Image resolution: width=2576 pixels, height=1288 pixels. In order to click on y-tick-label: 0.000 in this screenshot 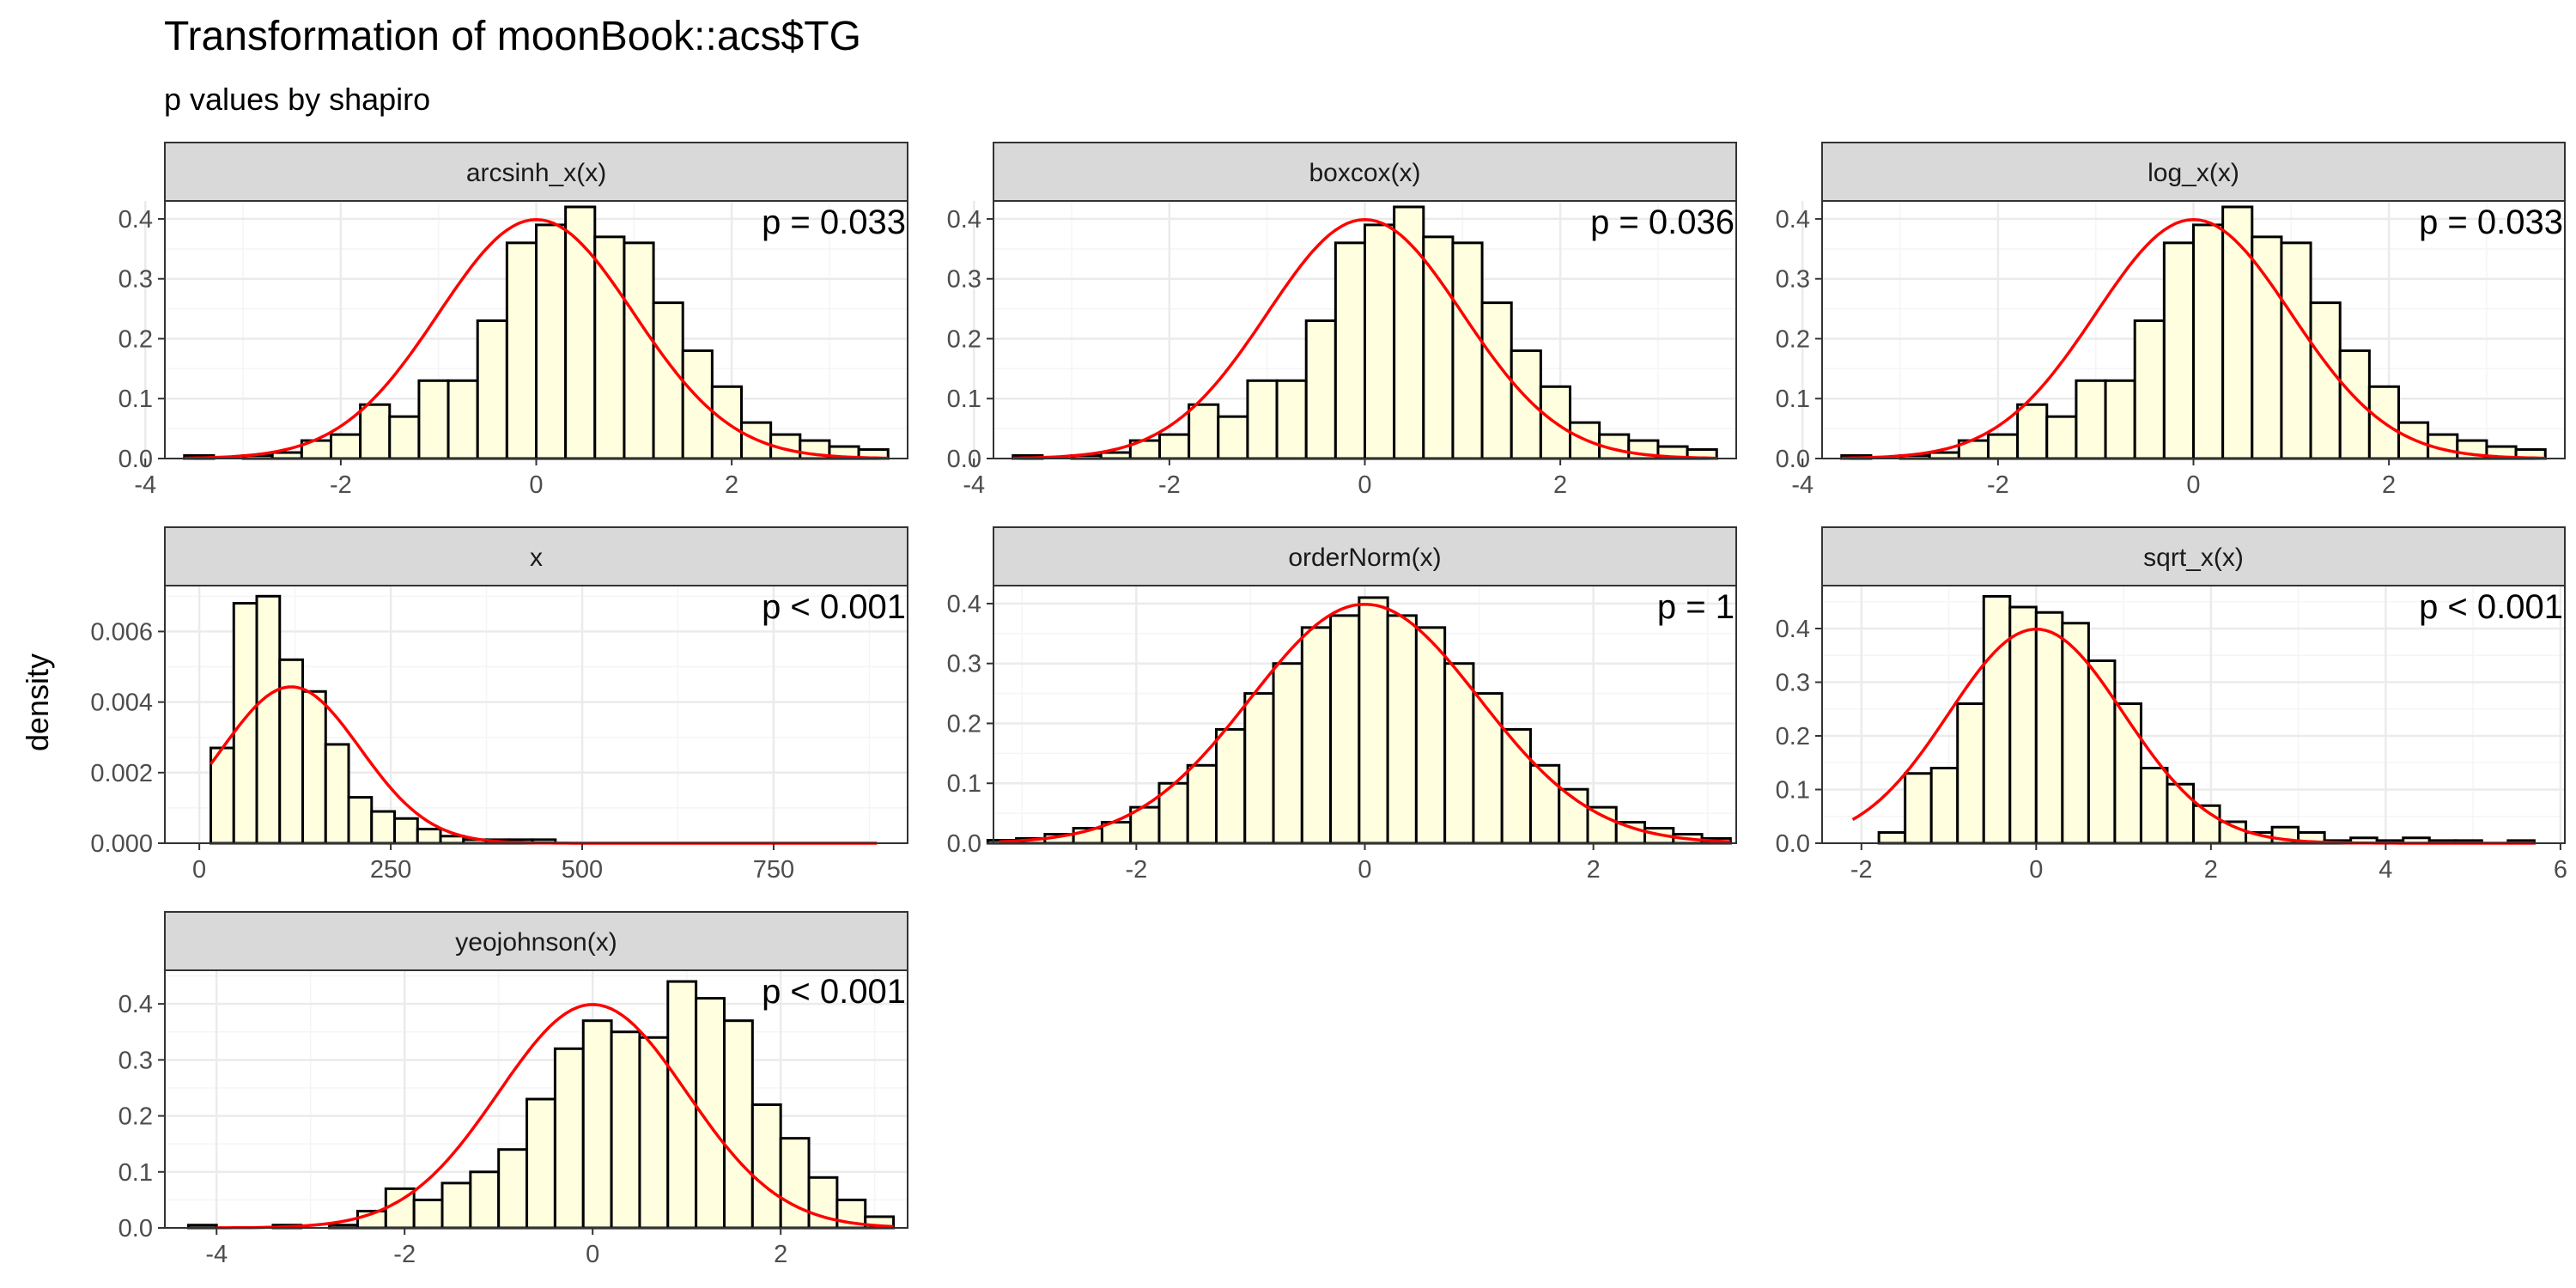, I will do `click(122, 844)`.